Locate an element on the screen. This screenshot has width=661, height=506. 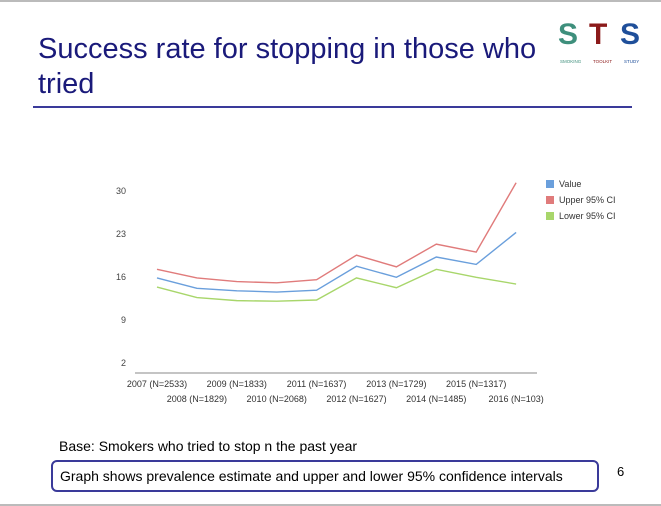
title-divider is located at coordinates (332, 107).